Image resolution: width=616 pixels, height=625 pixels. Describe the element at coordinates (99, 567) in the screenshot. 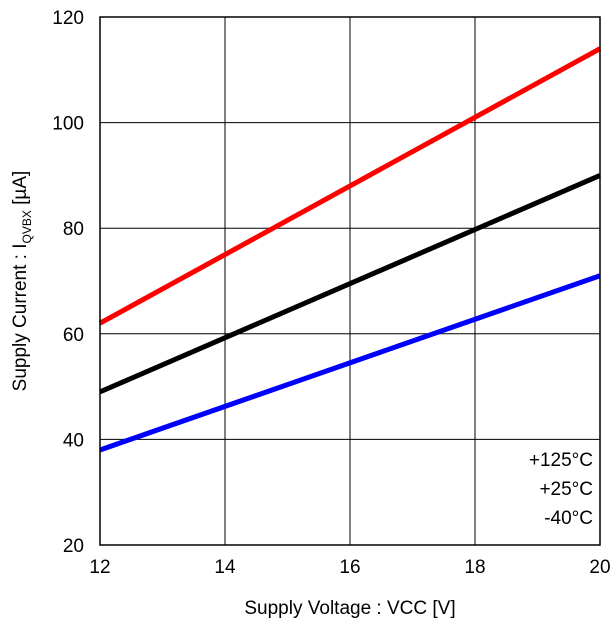

I see `x-tick-label: 12` at that location.